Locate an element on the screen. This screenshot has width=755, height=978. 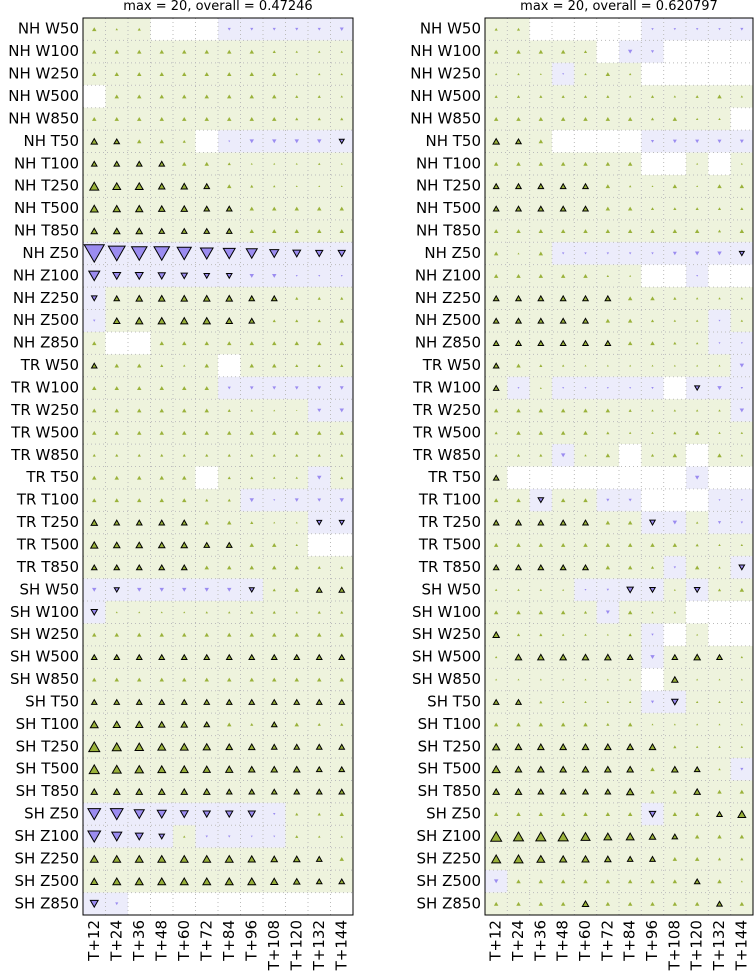
row-label: NH Z250 is located at coordinates (448, 298).